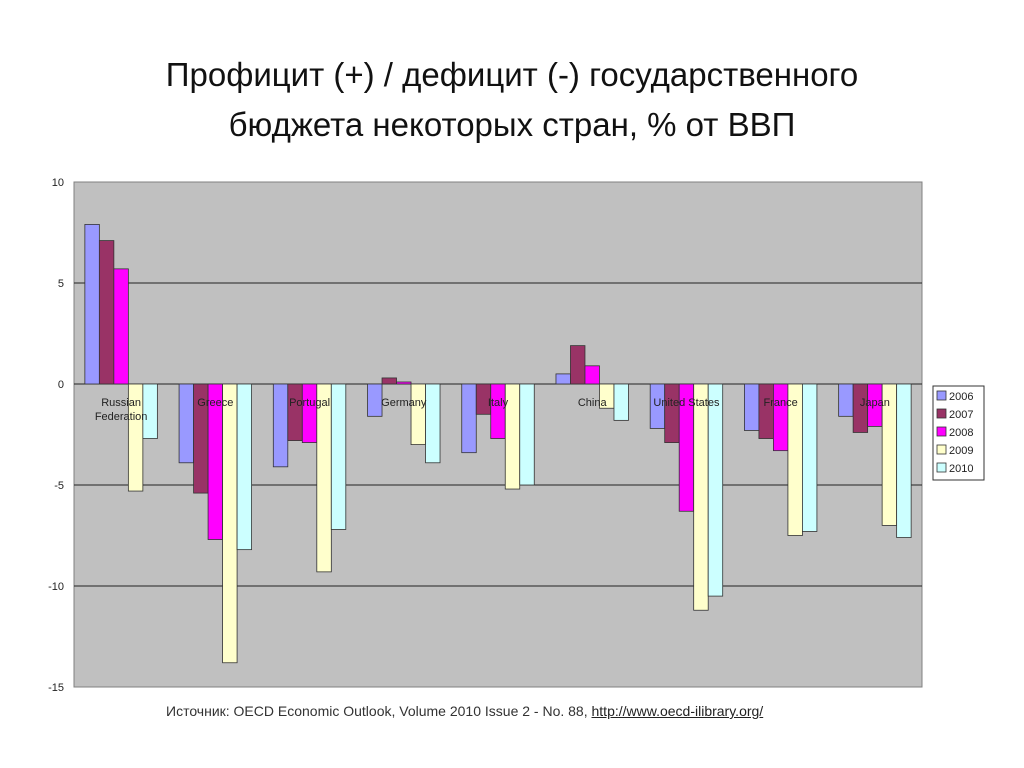  I want to click on legend-label: 2007, so click(961, 415).